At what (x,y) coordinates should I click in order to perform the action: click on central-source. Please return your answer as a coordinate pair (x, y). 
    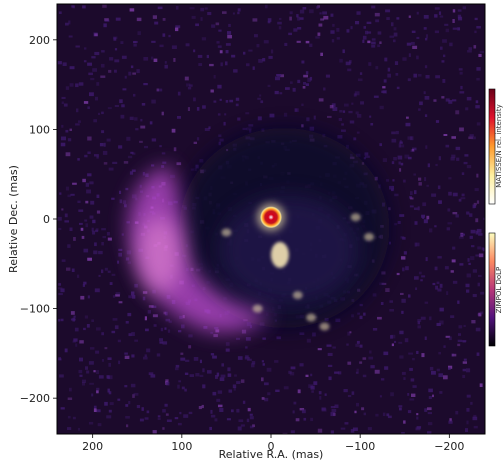
    Looking at the image, I should click on (271, 217).